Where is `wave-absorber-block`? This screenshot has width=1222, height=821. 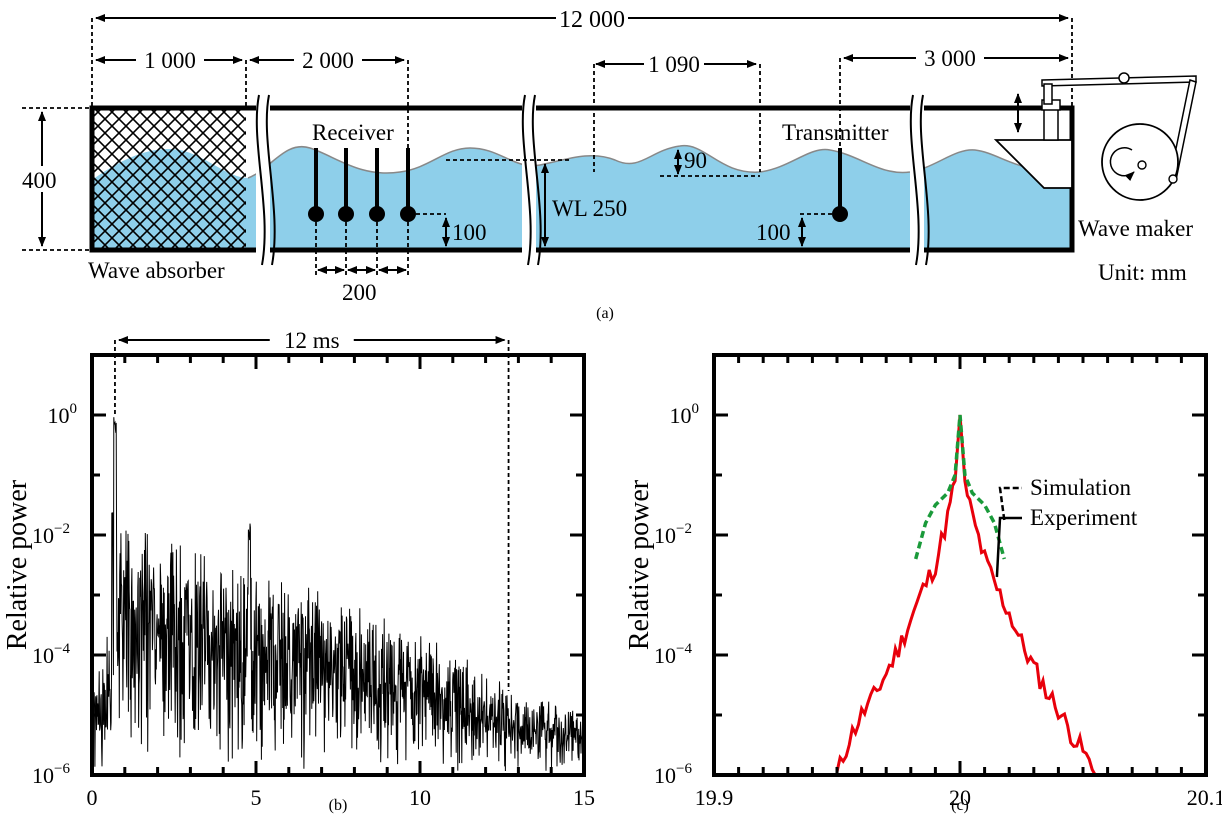 wave-absorber-block is located at coordinates (169, 179).